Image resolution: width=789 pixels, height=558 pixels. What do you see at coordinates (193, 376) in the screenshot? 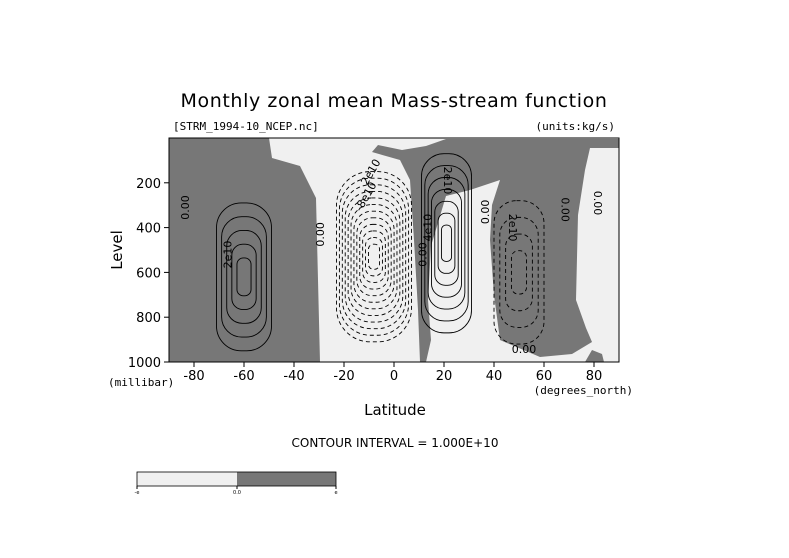
I see `x-tick-label: -80` at bounding box center [193, 376].